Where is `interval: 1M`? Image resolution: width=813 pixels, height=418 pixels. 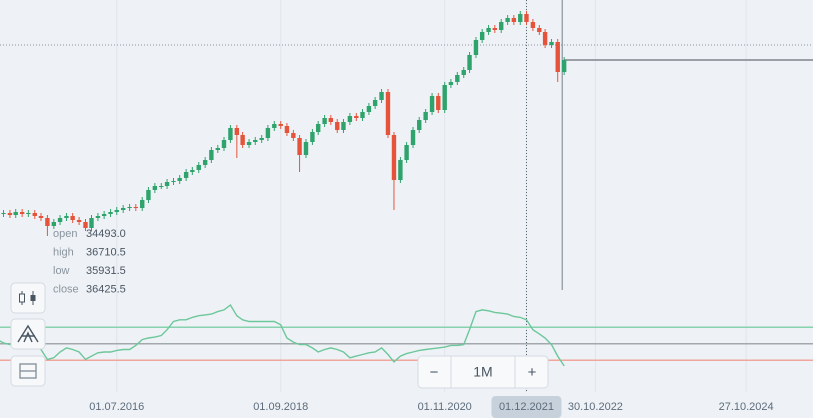 interval: 1M is located at coordinates (482, 372).